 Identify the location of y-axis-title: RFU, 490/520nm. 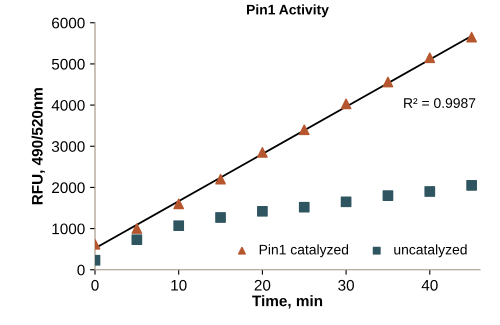
(38, 146).